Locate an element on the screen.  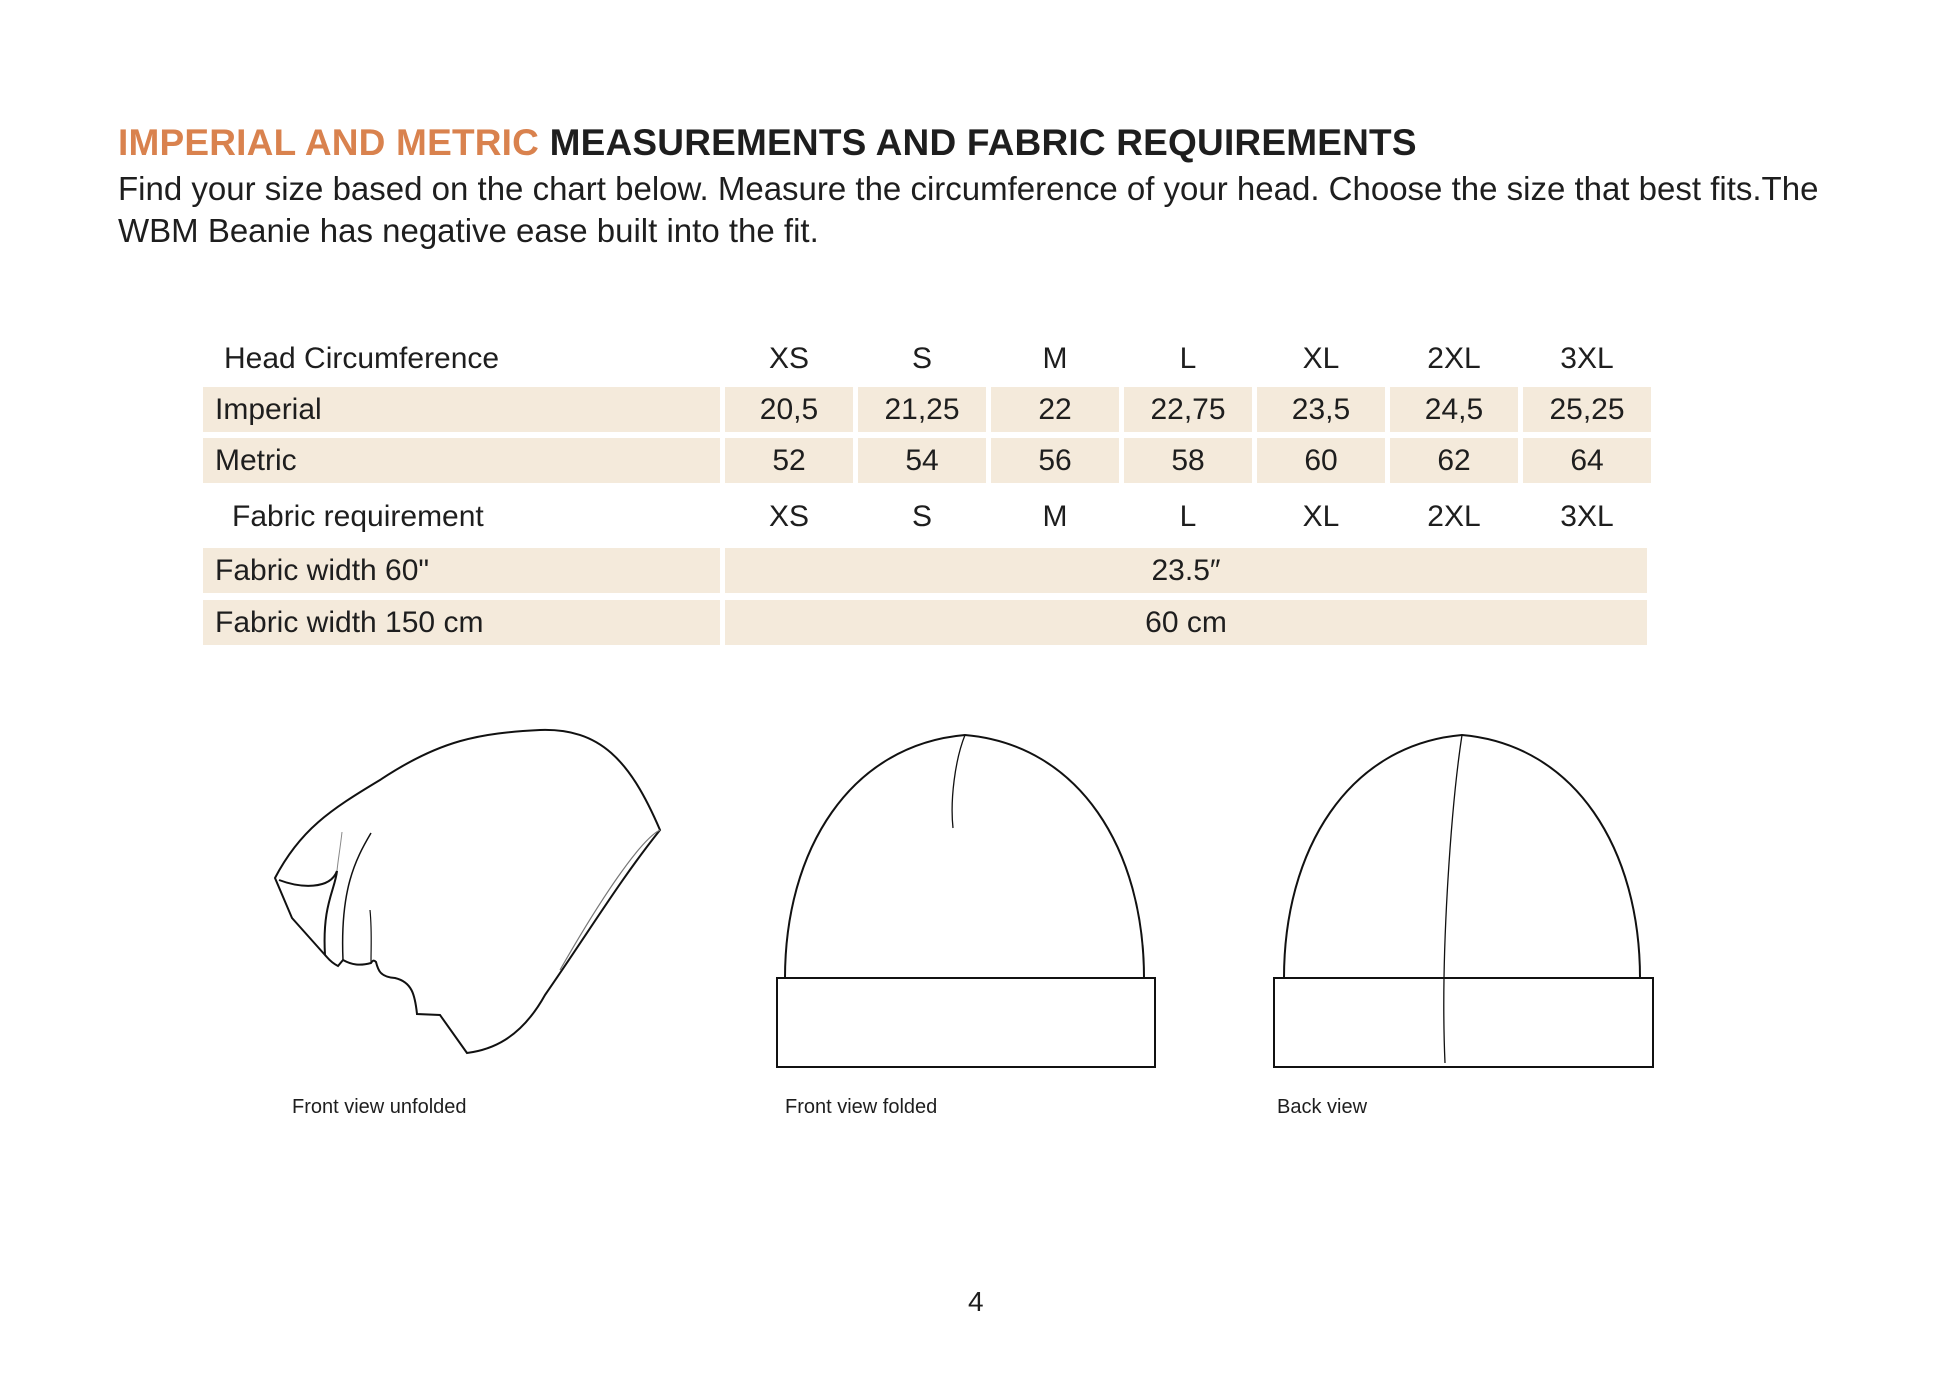
imperial-value: 24,5 is located at coordinates (1454, 409).